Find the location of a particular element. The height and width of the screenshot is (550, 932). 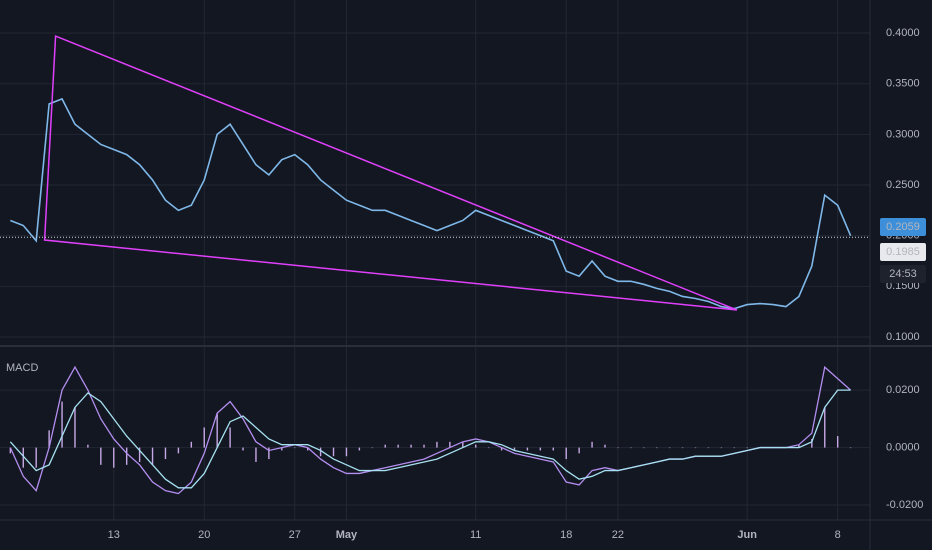

y-tick-label: 0.4000 is located at coordinates (903, 33).